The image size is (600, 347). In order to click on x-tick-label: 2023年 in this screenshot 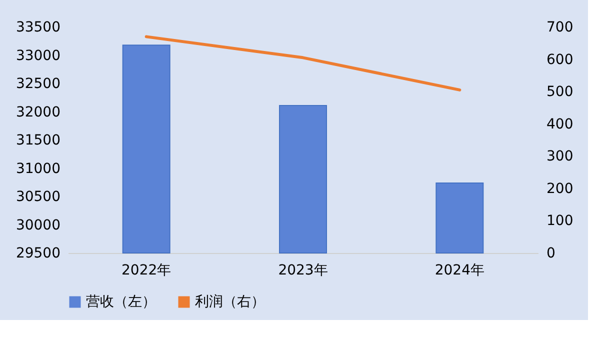, I will do `click(303, 270)`.